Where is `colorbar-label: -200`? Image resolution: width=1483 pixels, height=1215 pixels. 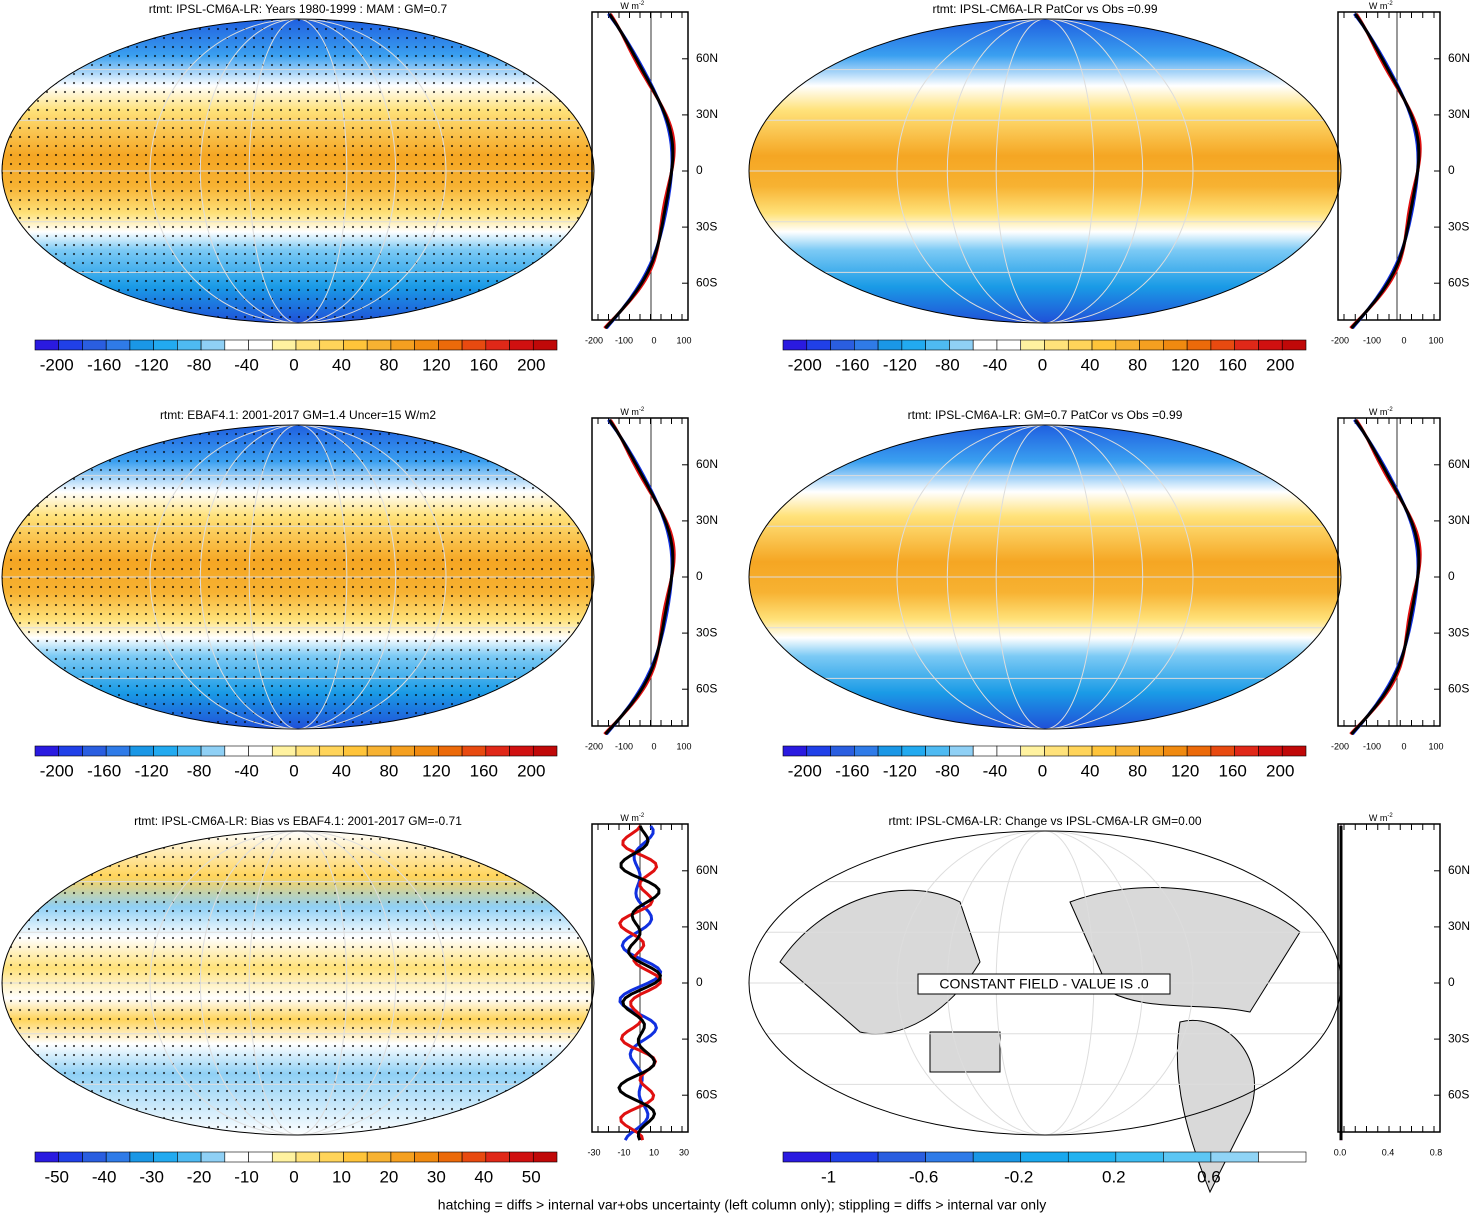 colorbar-label: -200 is located at coordinates (805, 770).